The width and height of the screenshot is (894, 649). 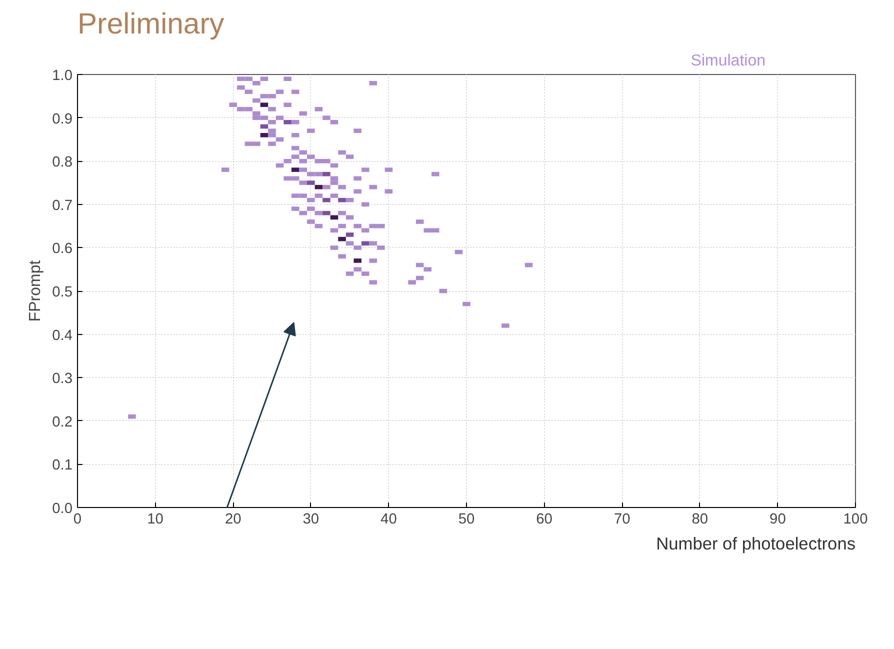 I want to click on x-tick-label: 80, so click(x=700, y=520).